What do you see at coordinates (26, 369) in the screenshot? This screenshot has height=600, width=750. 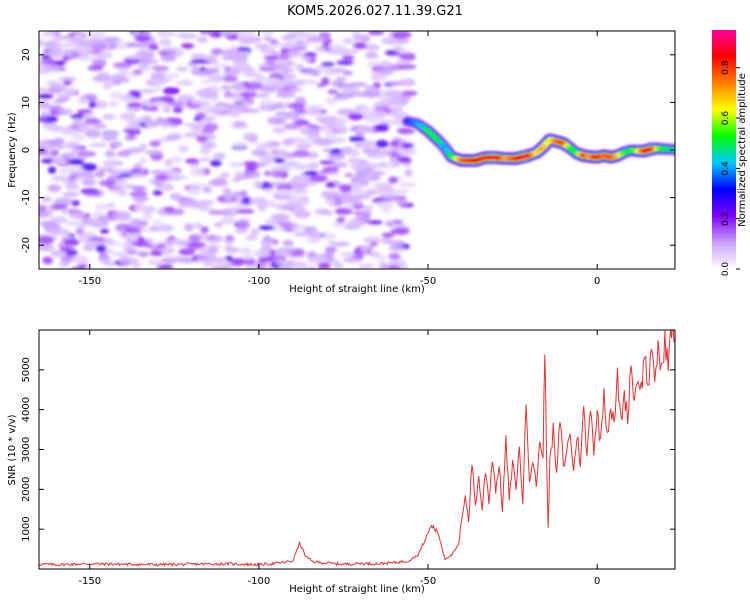 I see `y-tick-label: 5000` at bounding box center [26, 369].